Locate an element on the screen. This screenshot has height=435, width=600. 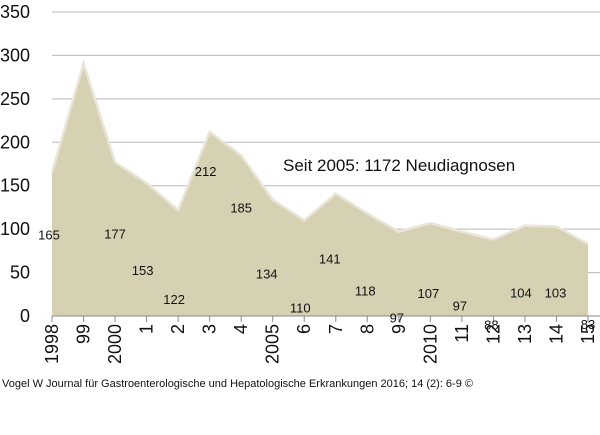
x-tick-label: 3 is located at coordinates (210, 329).